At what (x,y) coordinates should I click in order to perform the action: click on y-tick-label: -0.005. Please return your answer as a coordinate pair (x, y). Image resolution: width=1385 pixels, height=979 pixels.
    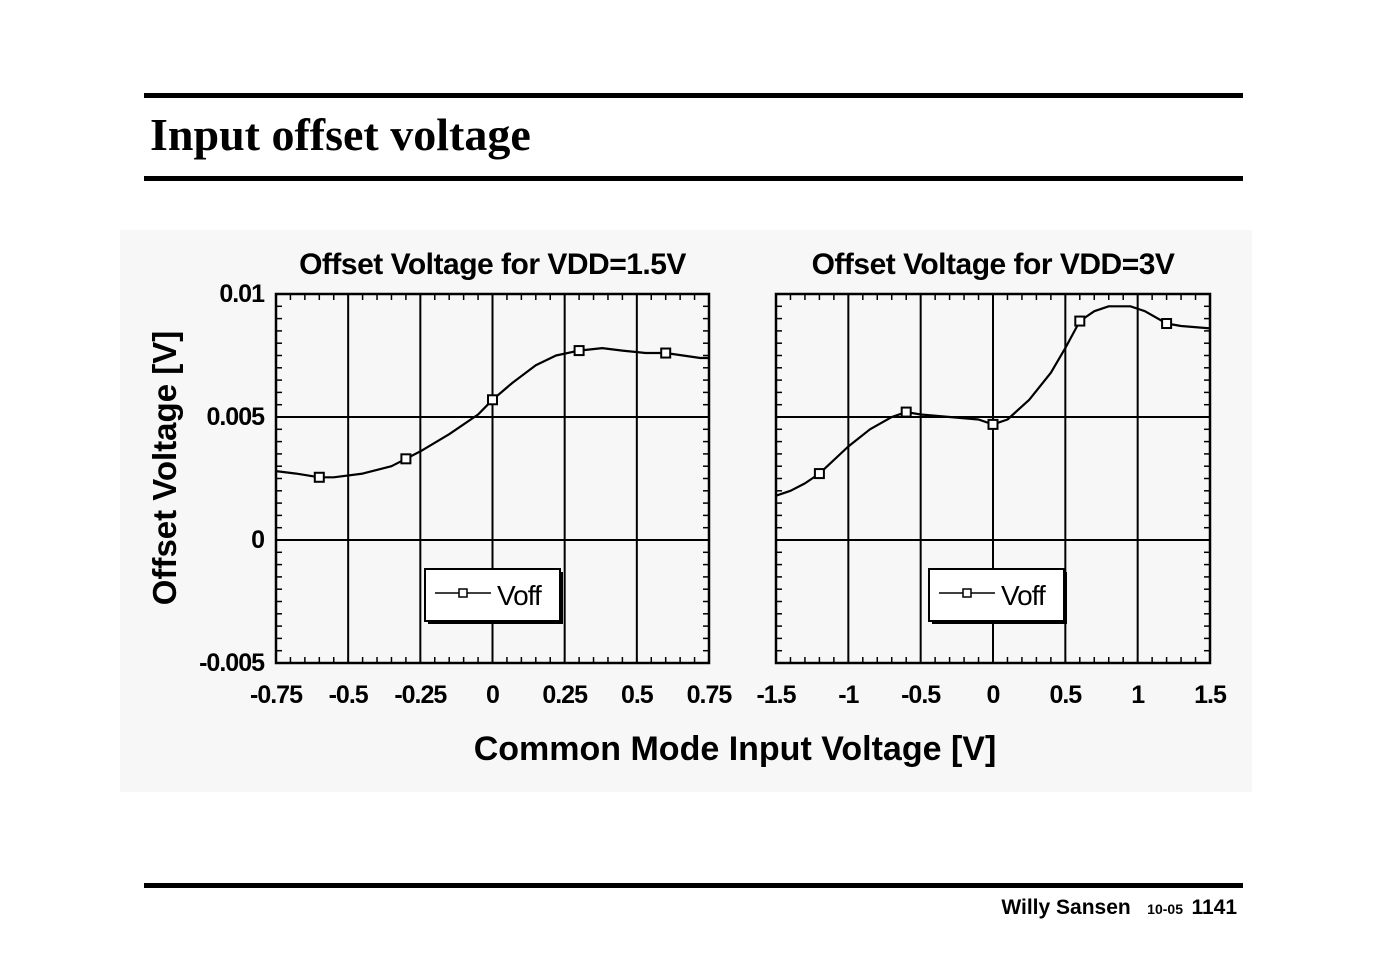
    Looking at the image, I should click on (232, 663).